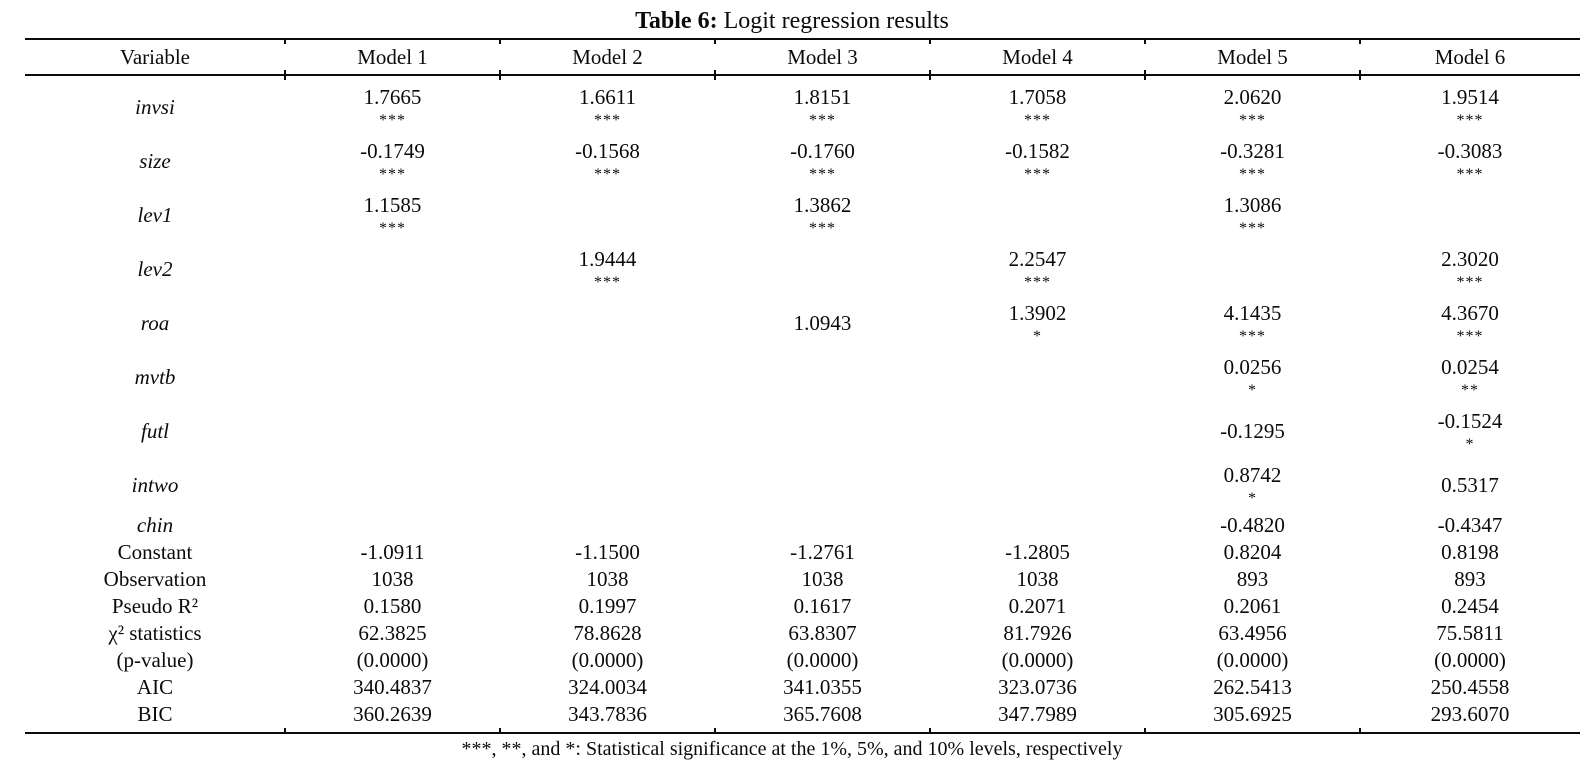 The width and height of the screenshot is (1584, 769). I want to click on statistic-value: 293.6070, so click(1470, 714).